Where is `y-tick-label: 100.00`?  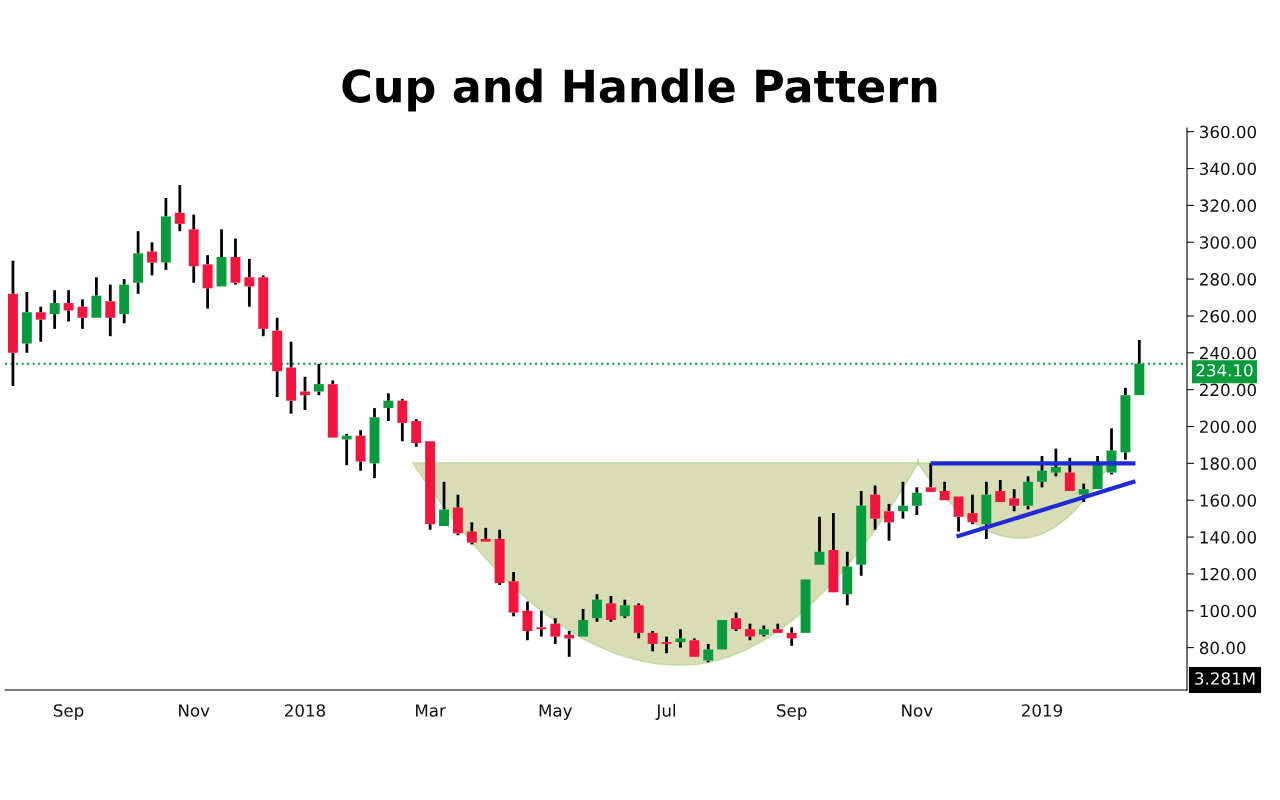 y-tick-label: 100.00 is located at coordinates (1228, 611).